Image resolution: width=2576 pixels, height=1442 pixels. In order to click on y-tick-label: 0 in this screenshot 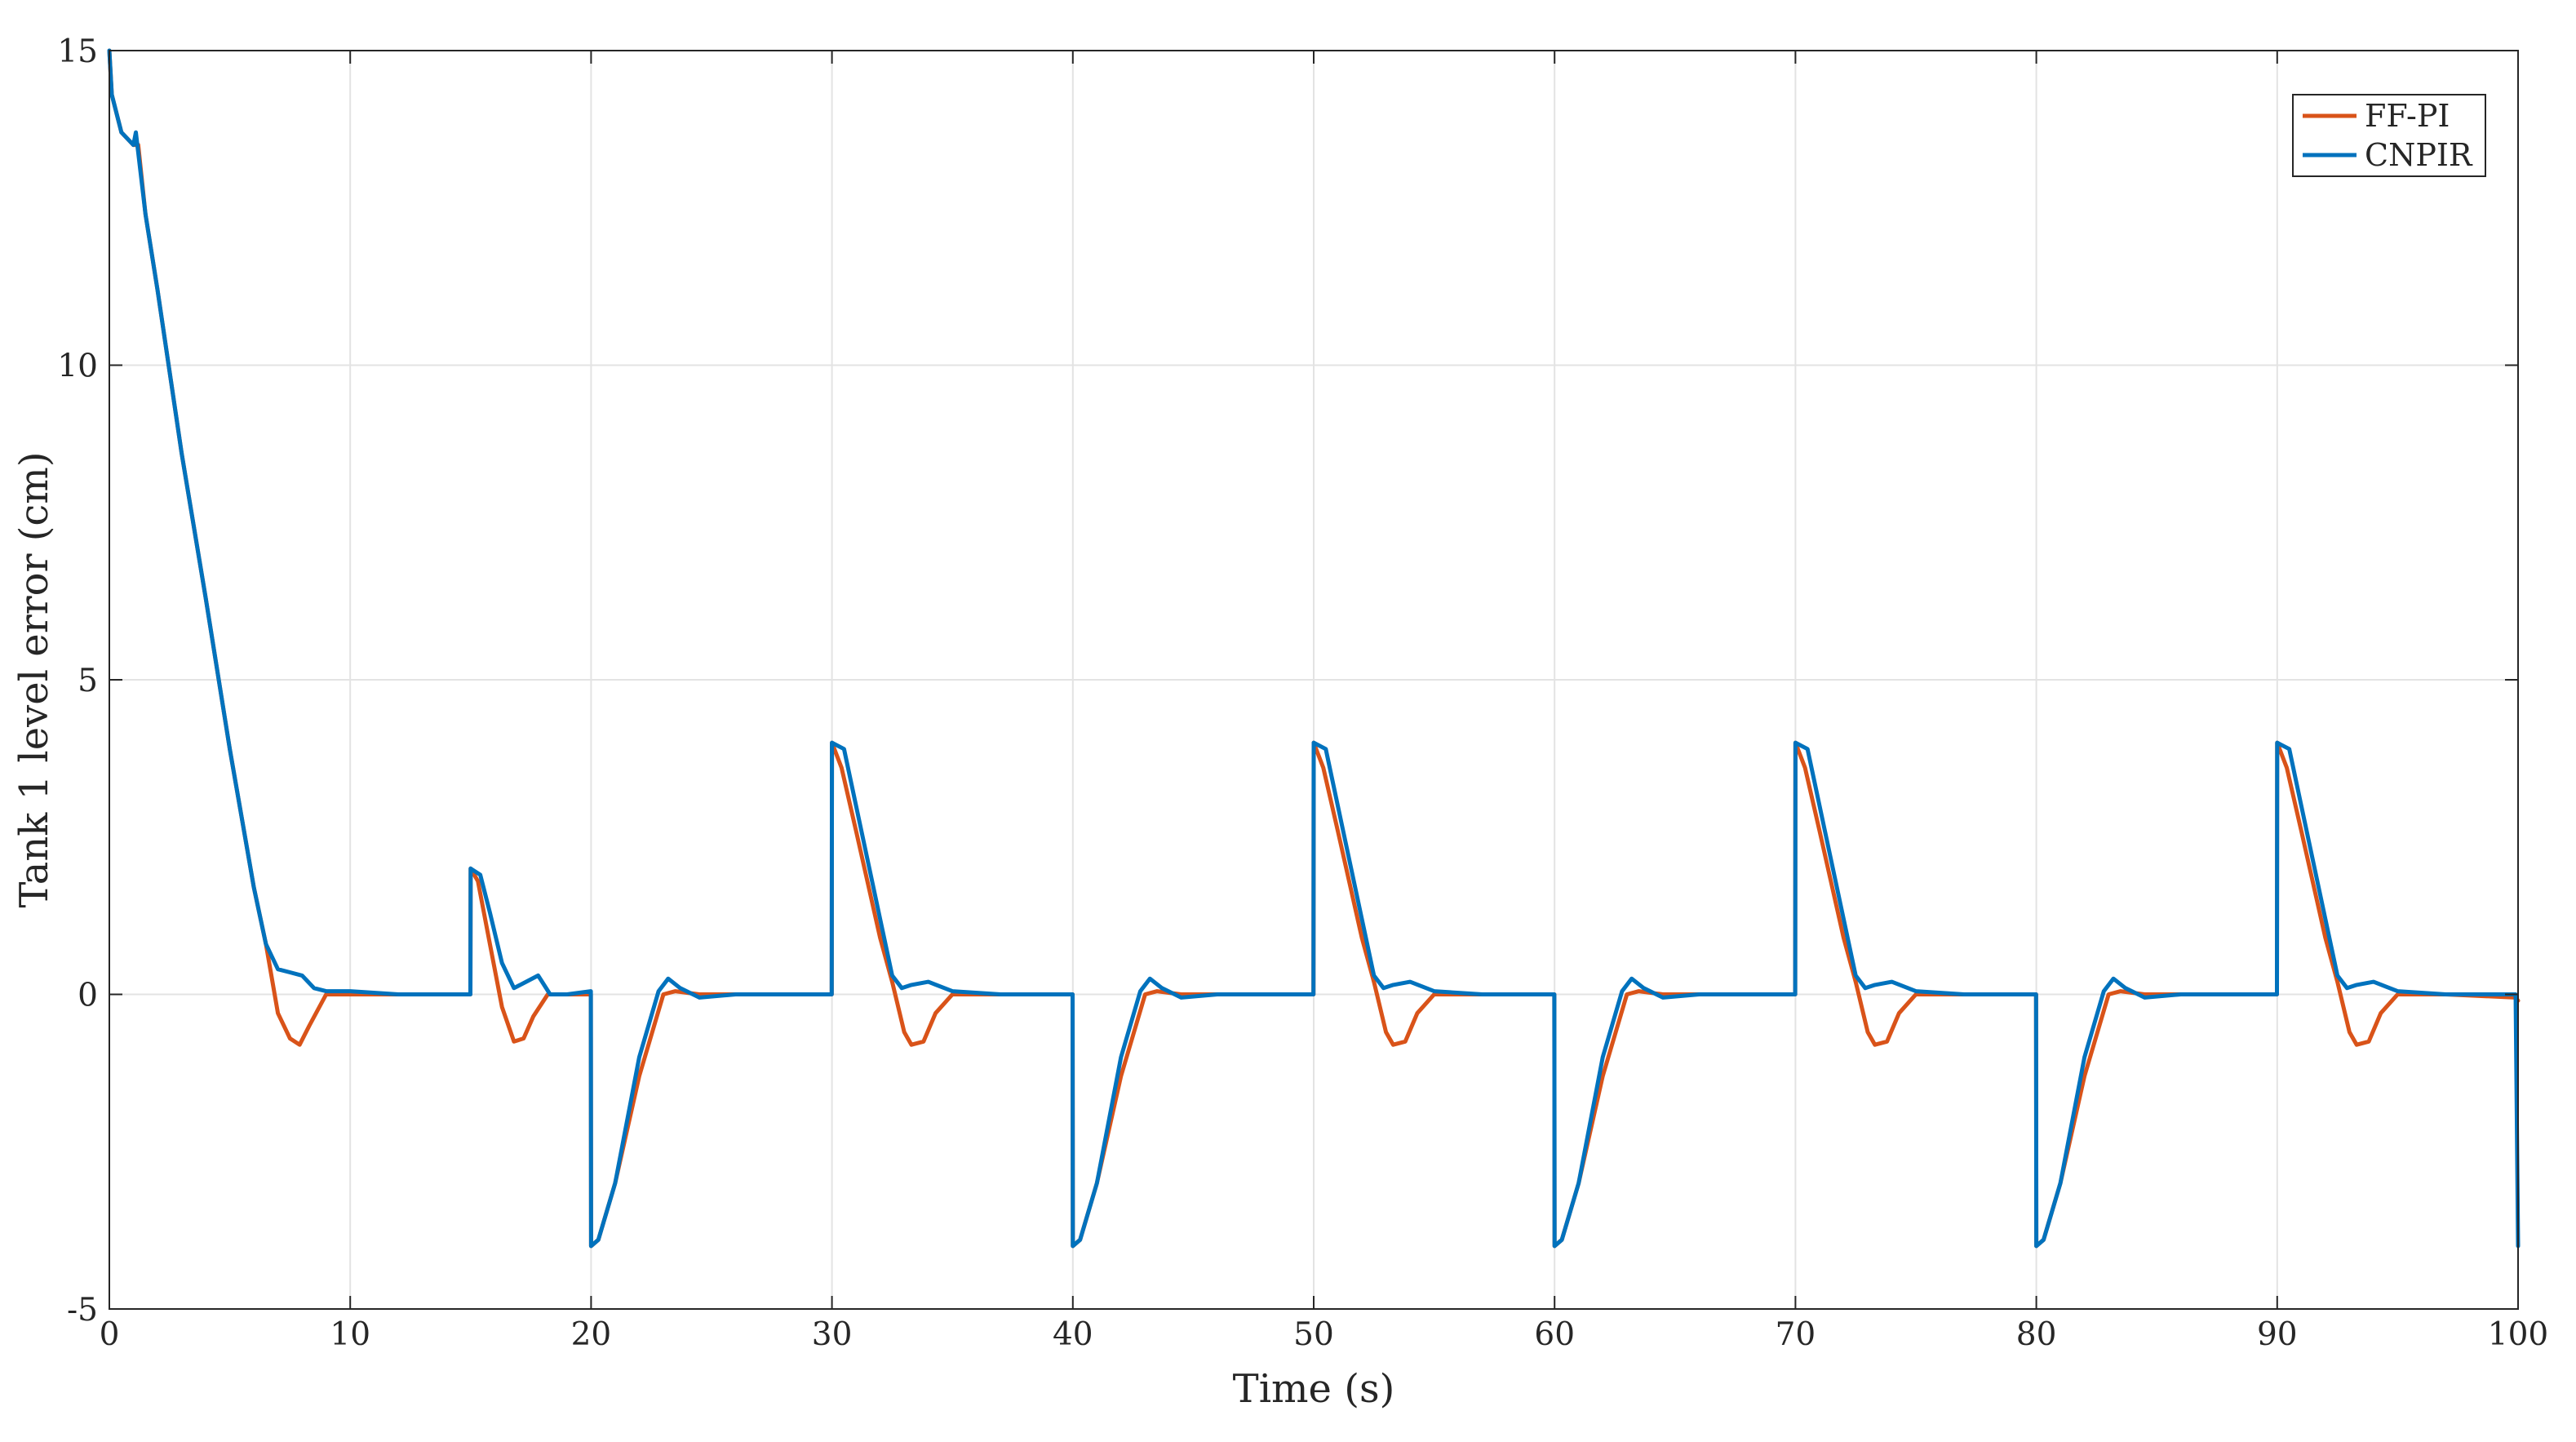, I will do `click(88, 996)`.